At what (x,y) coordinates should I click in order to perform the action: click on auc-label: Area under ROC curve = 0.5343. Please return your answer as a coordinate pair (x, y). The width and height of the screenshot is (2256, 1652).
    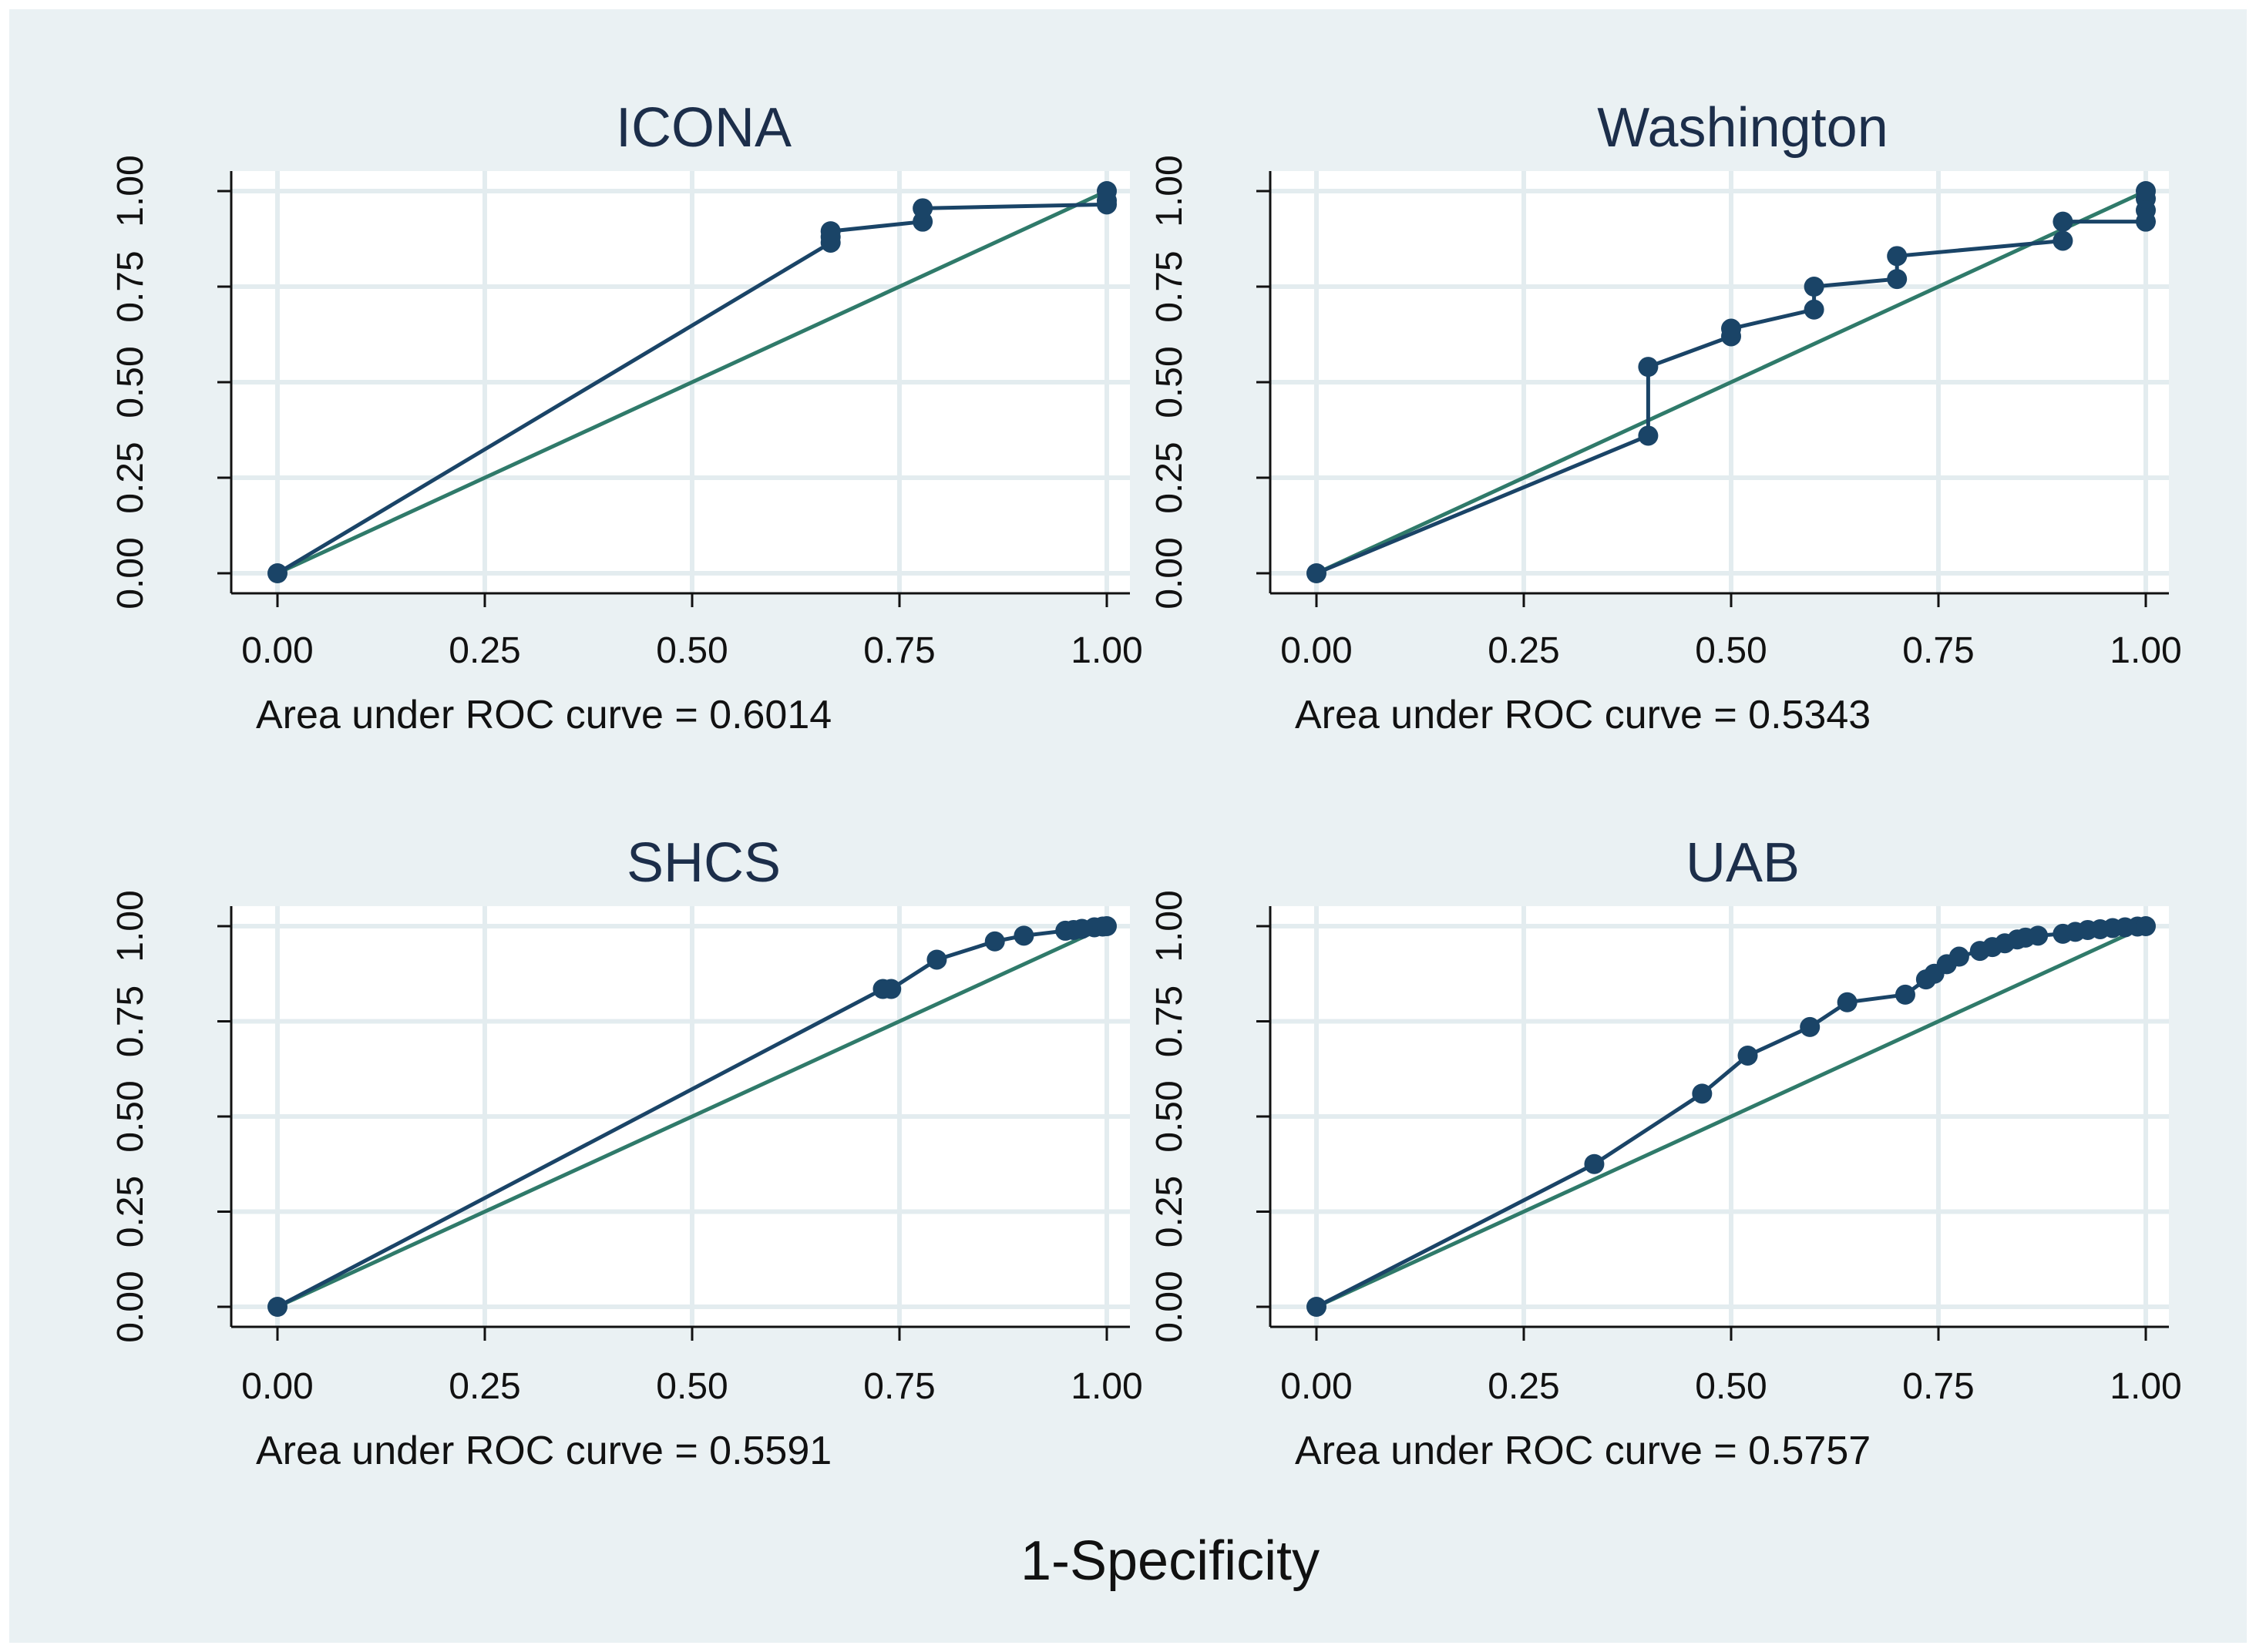
    Looking at the image, I should click on (1583, 715).